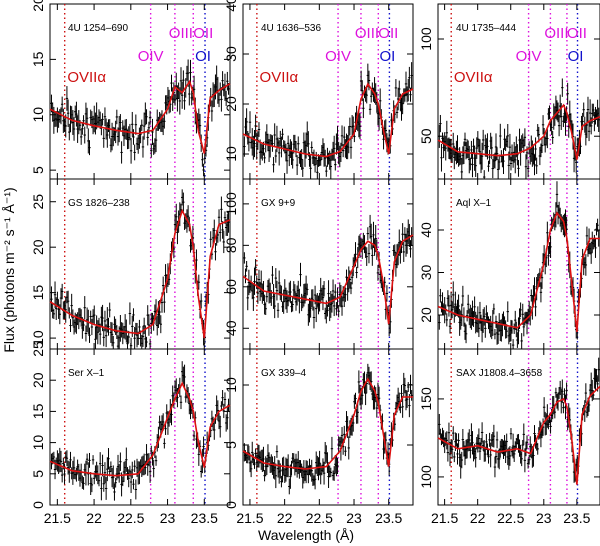 This screenshot has height=546, width=600. I want to click on source-label: Ser X–1, so click(86, 373).